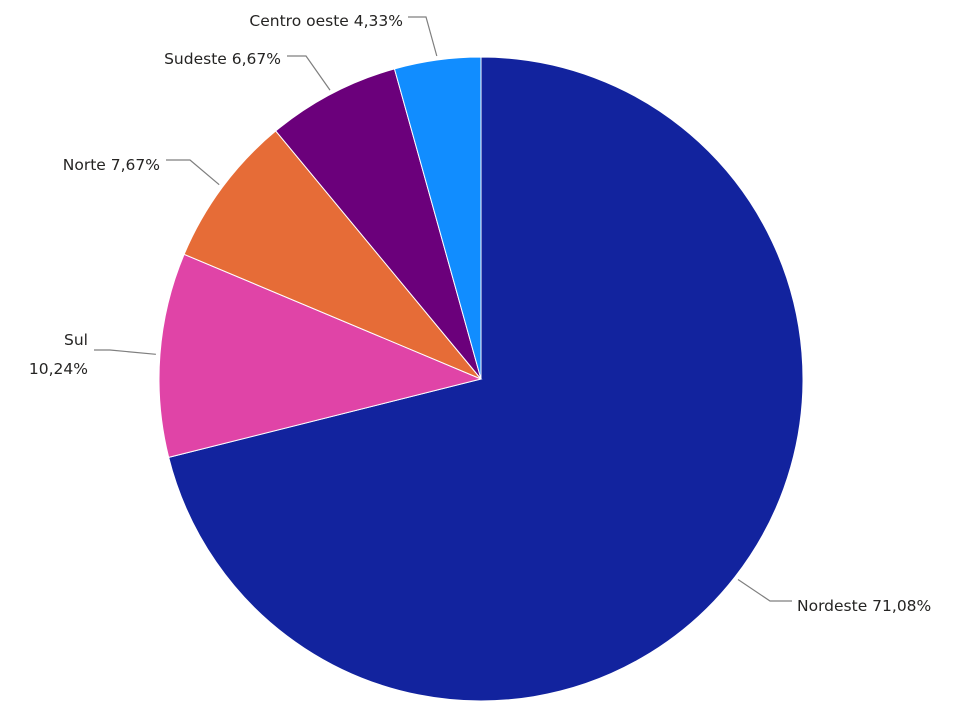  I want to click on label-sul-value: 10,24%, so click(58, 369).